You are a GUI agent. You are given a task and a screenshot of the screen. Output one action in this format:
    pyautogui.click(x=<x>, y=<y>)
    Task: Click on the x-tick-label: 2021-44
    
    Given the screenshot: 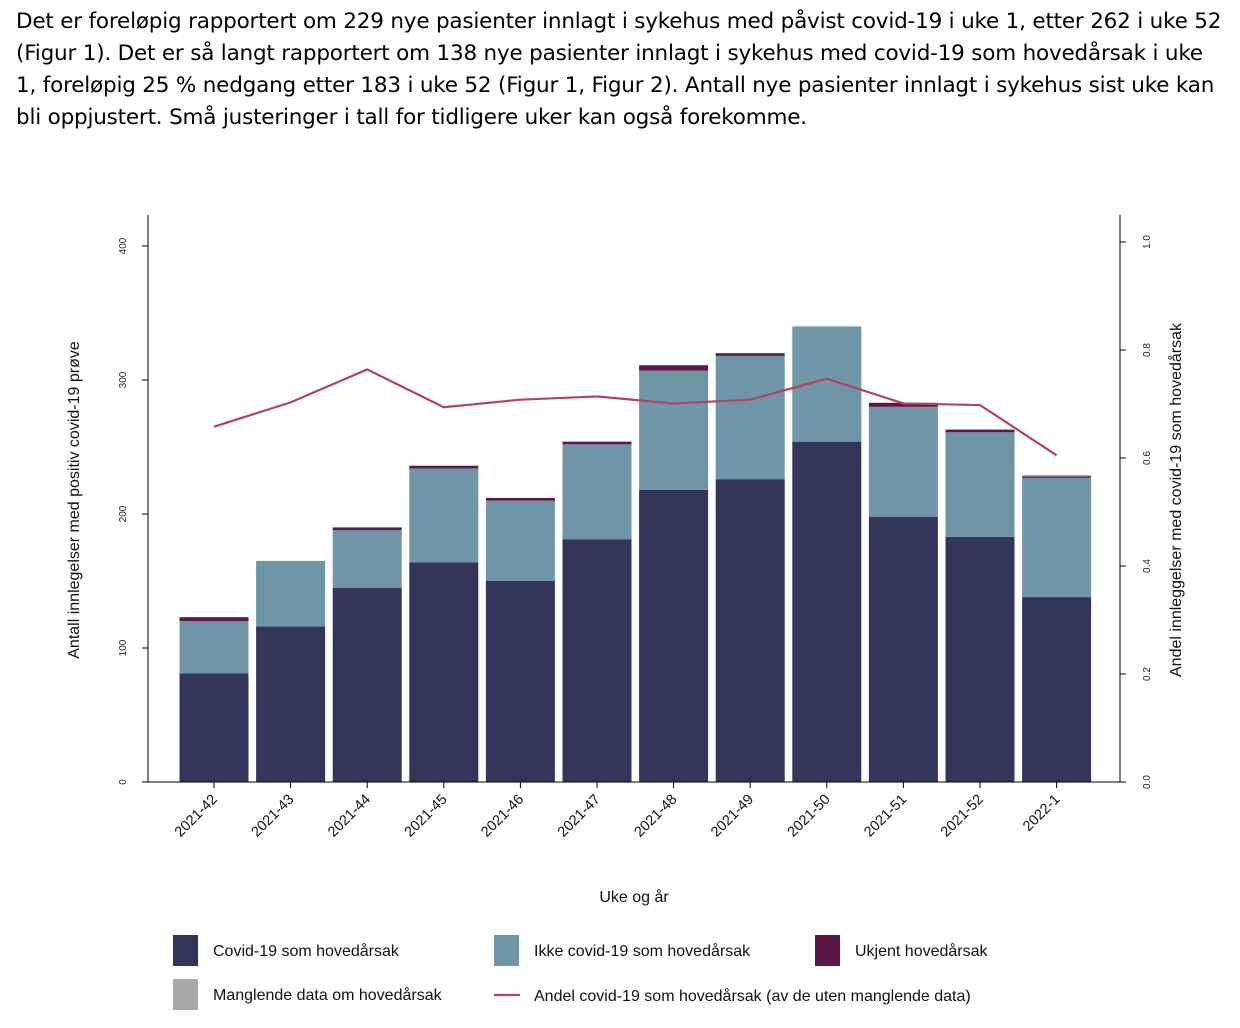 What is the action you would take?
    pyautogui.click(x=349, y=816)
    